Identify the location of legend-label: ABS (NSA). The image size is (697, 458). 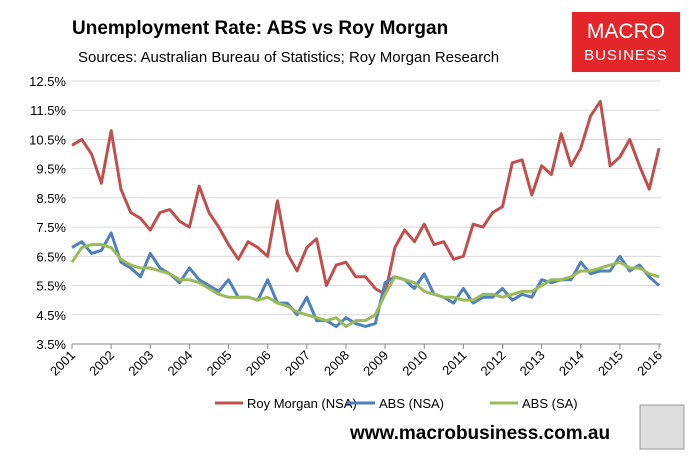
(411, 403).